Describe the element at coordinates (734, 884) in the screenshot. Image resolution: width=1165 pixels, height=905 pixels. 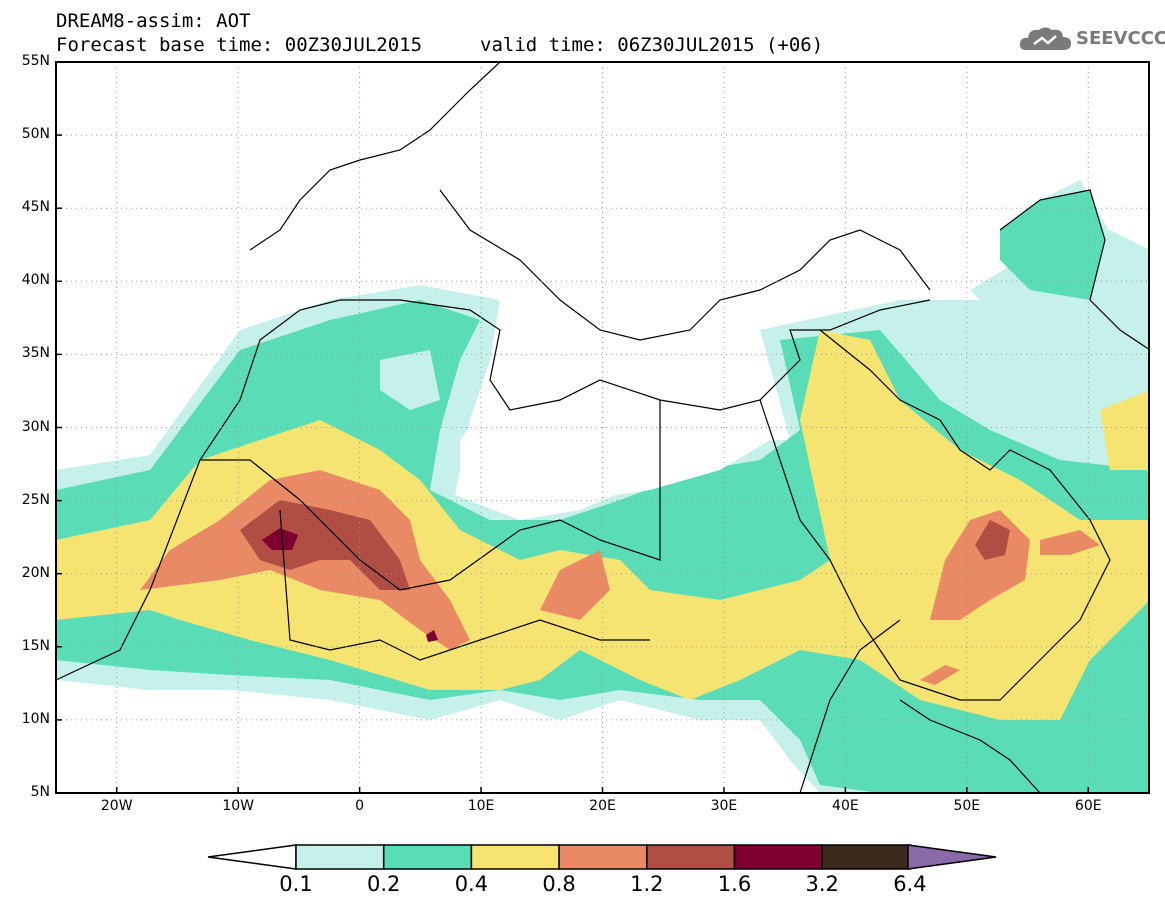
I see `colorbar-label: 1.6` at that location.